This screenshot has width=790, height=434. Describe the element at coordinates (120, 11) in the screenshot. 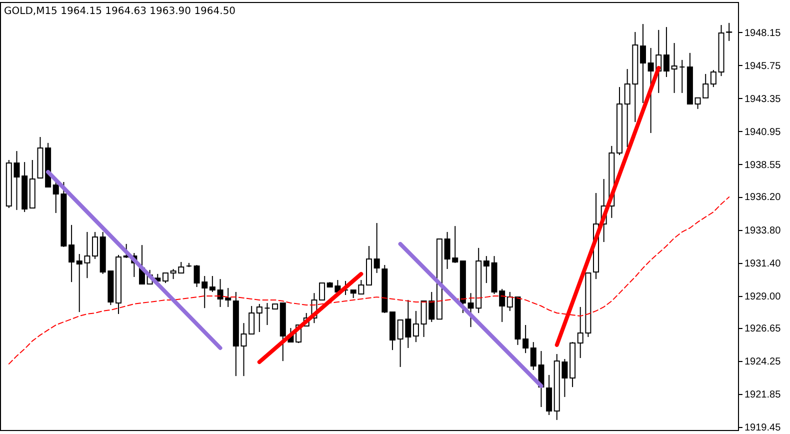

I see `chart-title: GOLD,M15 1964.15 1964.63 1963.90 1964.50` at that location.